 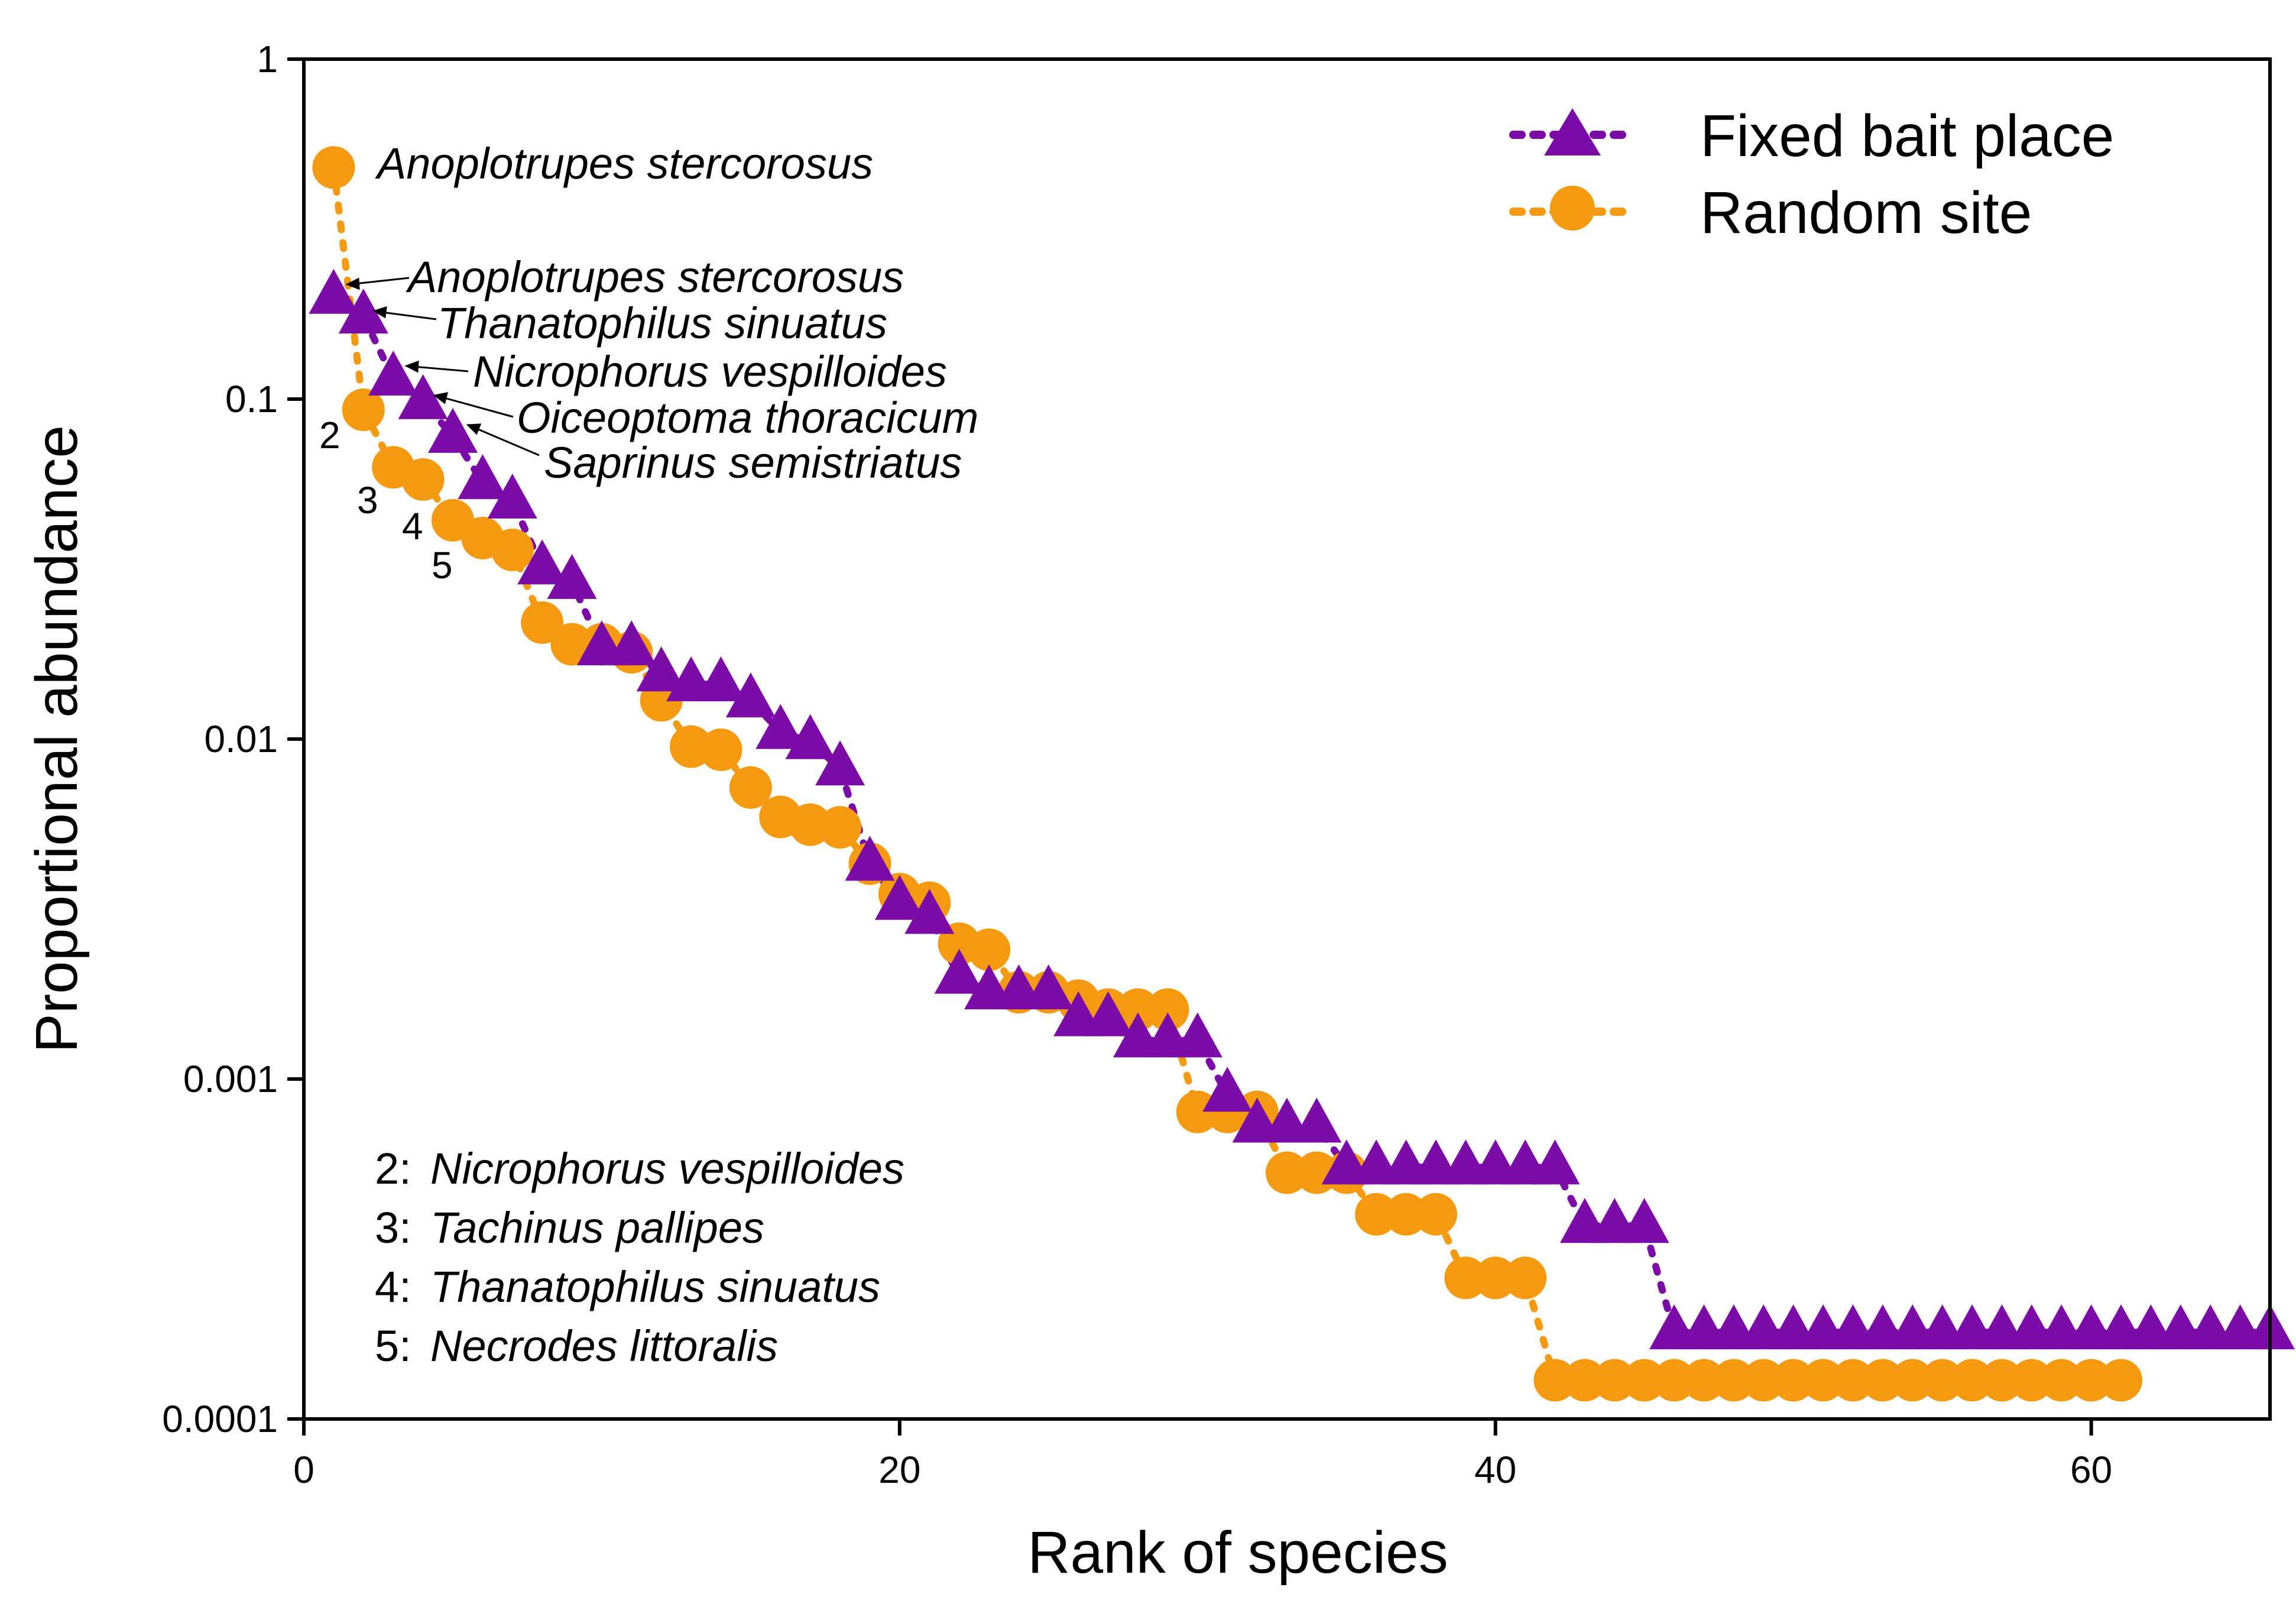 I want to click on legend-random-marker-circle-icon, so click(x=1572, y=208).